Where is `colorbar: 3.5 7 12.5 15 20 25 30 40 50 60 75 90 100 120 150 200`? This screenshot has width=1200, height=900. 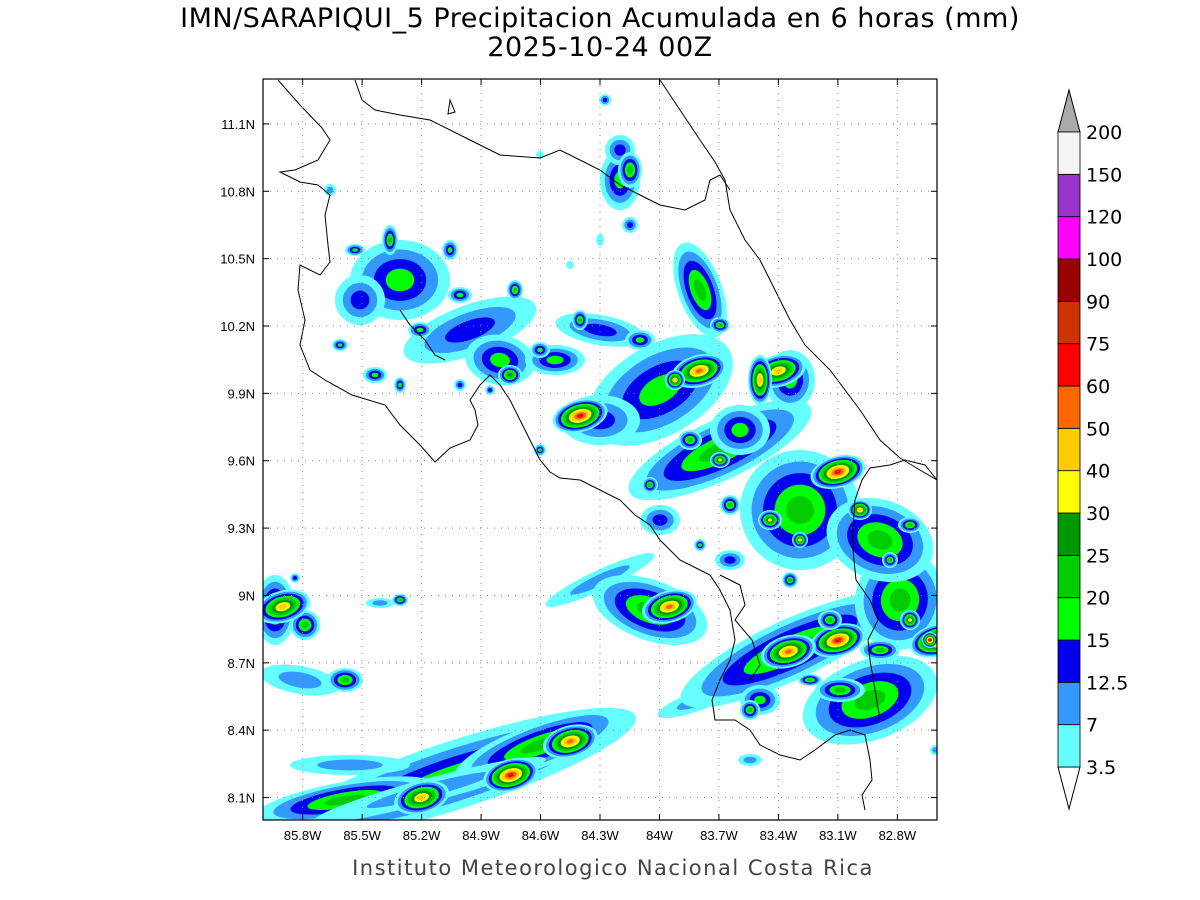
colorbar: 3.5 7 12.5 15 20 25 30 40 50 60 75 90 100 120 150 200 is located at coordinates (1092, 449).